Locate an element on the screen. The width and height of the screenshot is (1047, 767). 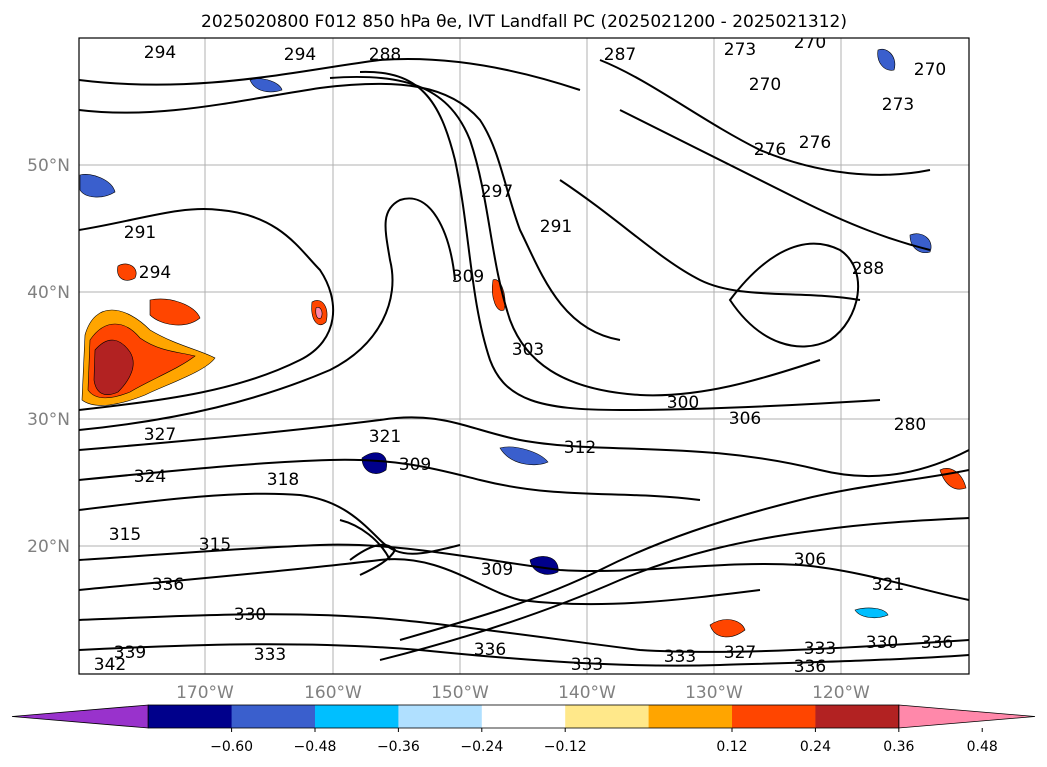
contour-label: 318 is located at coordinates (283, 480).